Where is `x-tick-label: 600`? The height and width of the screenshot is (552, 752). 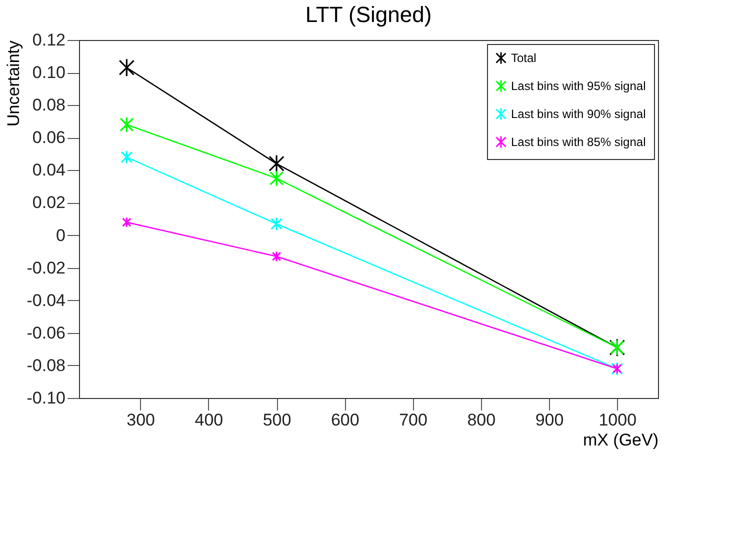 x-tick-label: 600 is located at coordinates (345, 420).